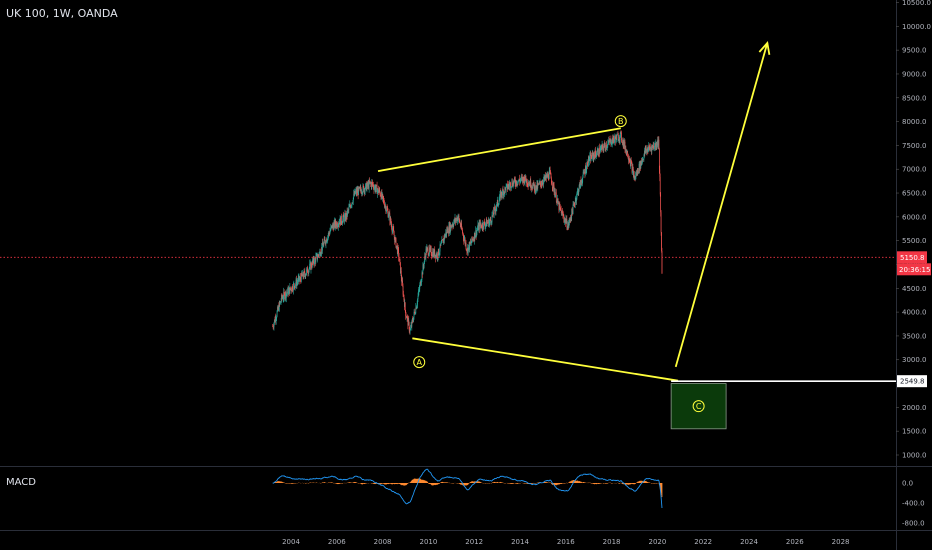 Image resolution: width=932 pixels, height=550 pixels. What do you see at coordinates (914, 319) in the screenshot?
I see `price-badges: 5150.8 20:36:15 2549.8` at bounding box center [914, 319].